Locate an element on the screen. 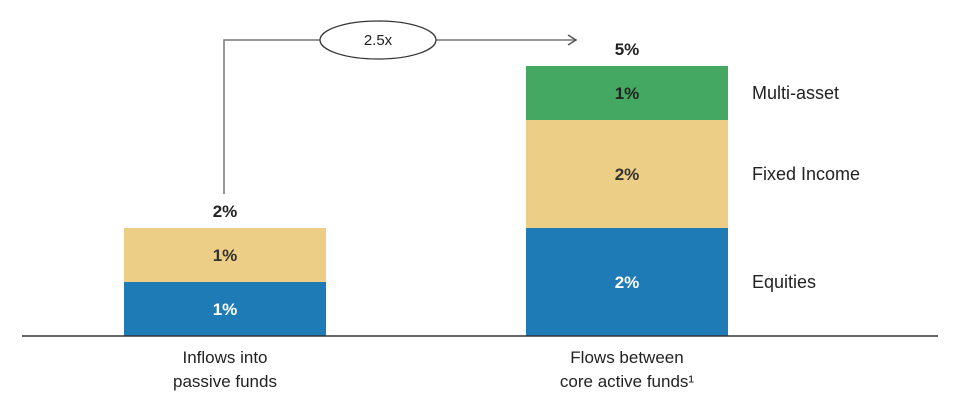 This screenshot has width=960, height=400. multiplier-label: 2.5x is located at coordinates (378, 40).